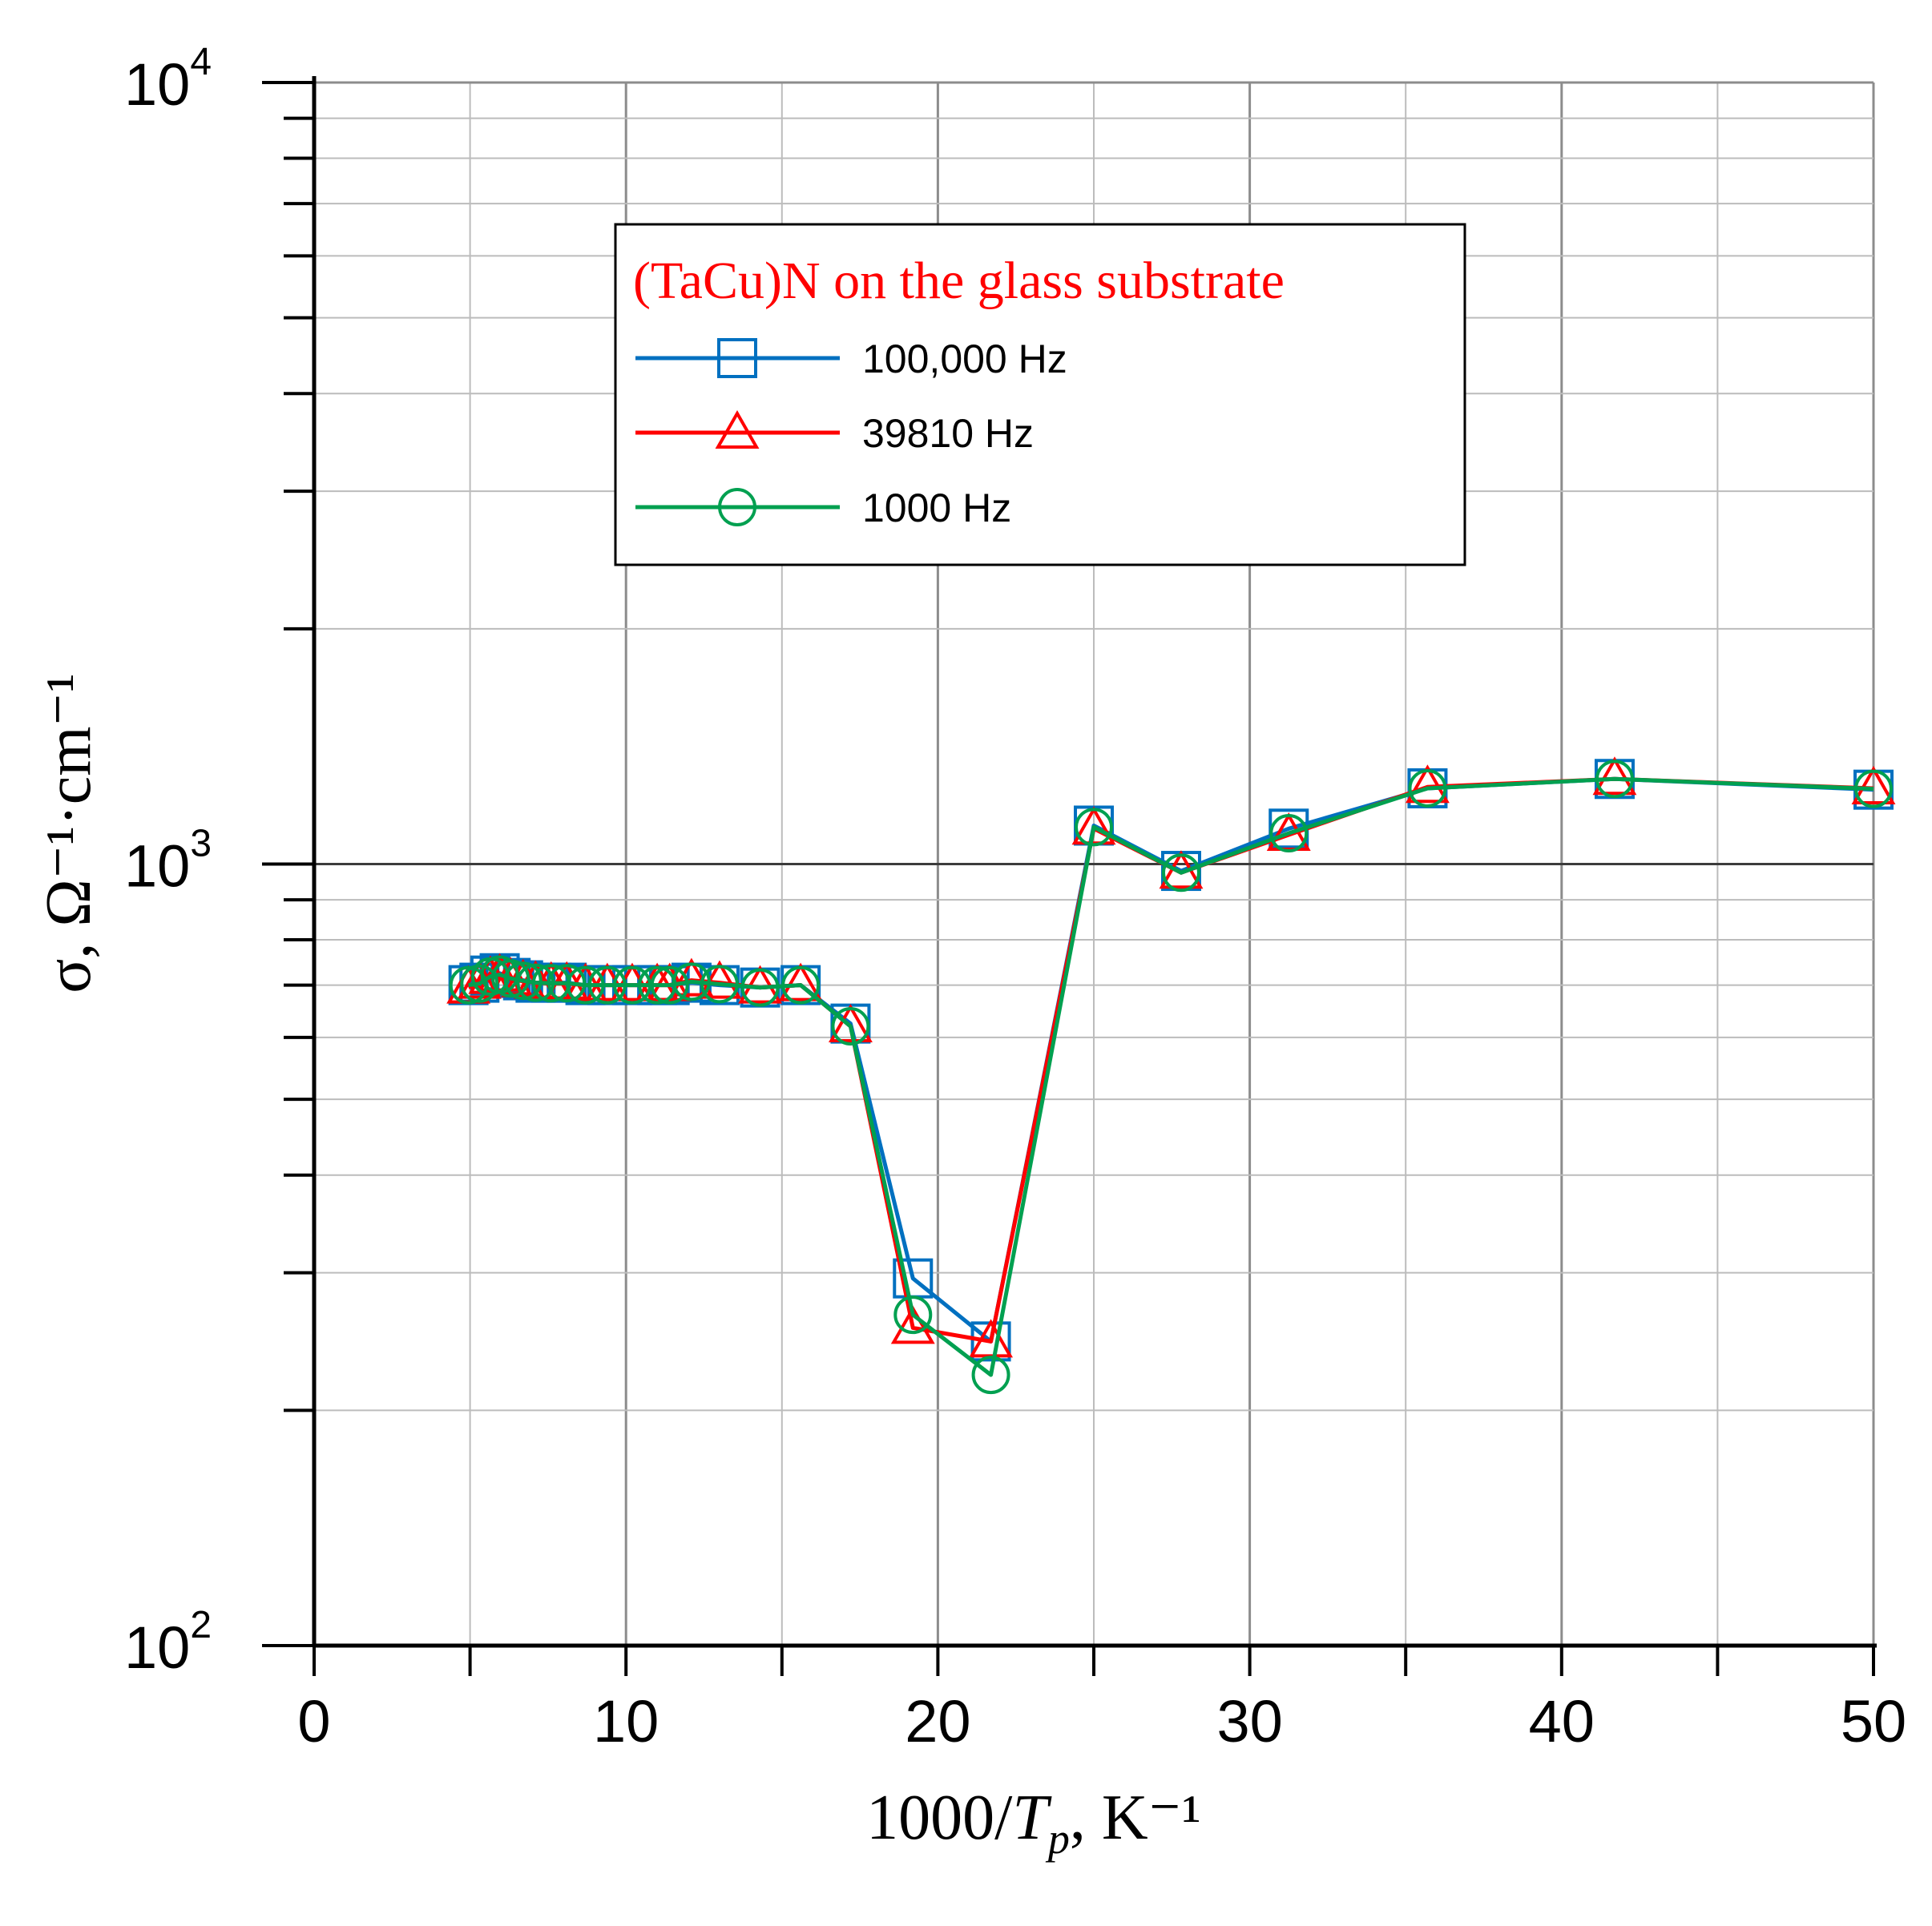 Image resolution: width=1932 pixels, height=1926 pixels. I want to click on y-tick-exponent: 2, so click(201, 1625).